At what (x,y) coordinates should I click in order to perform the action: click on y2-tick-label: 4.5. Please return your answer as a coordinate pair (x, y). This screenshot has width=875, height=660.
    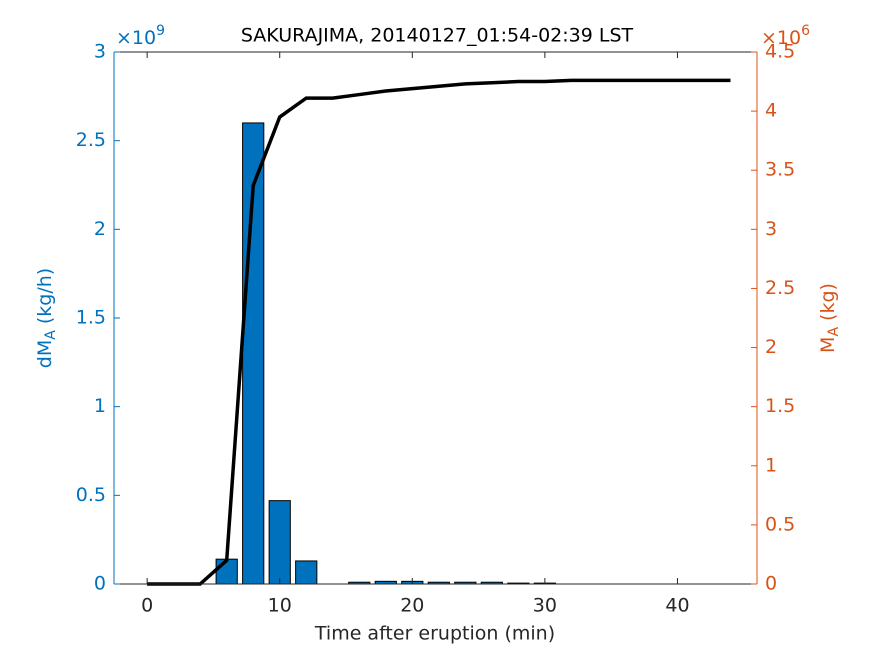
    Looking at the image, I should click on (780, 52).